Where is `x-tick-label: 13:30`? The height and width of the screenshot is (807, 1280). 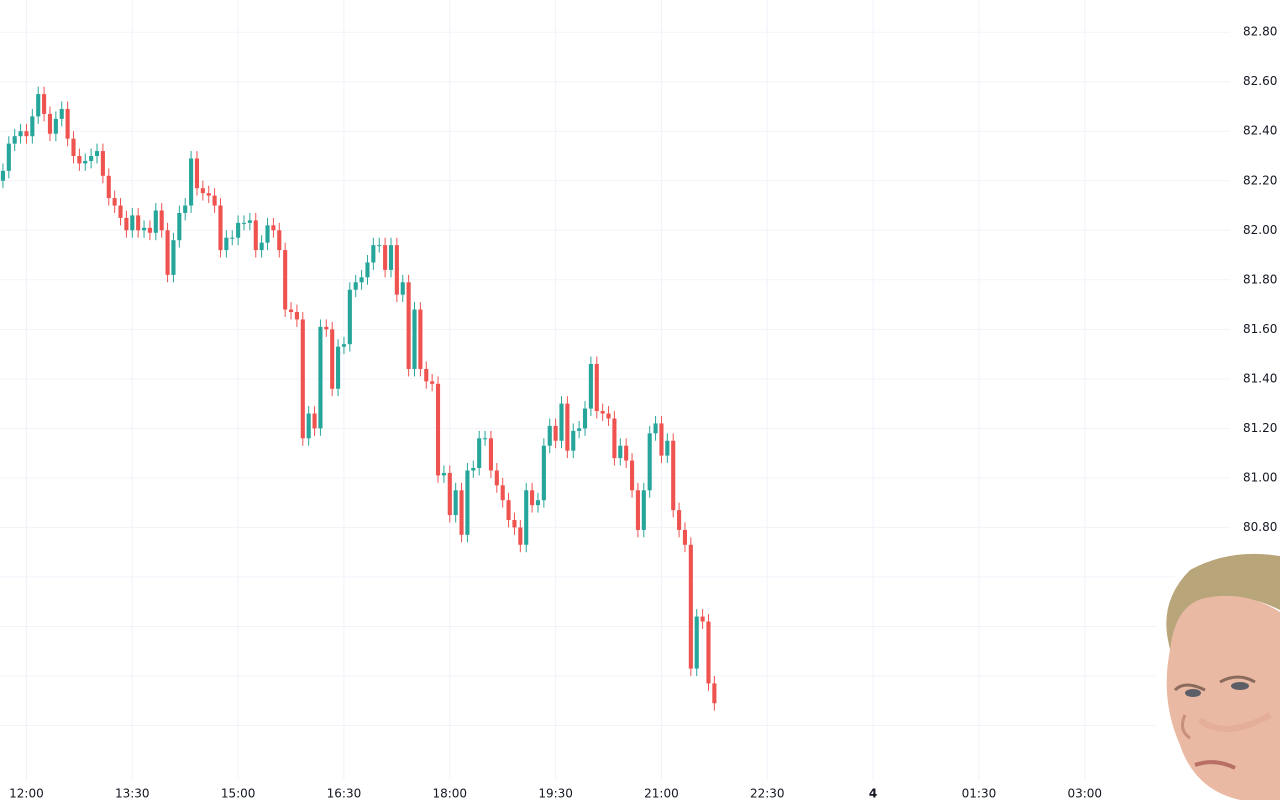 x-tick-label: 13:30 is located at coordinates (132, 794).